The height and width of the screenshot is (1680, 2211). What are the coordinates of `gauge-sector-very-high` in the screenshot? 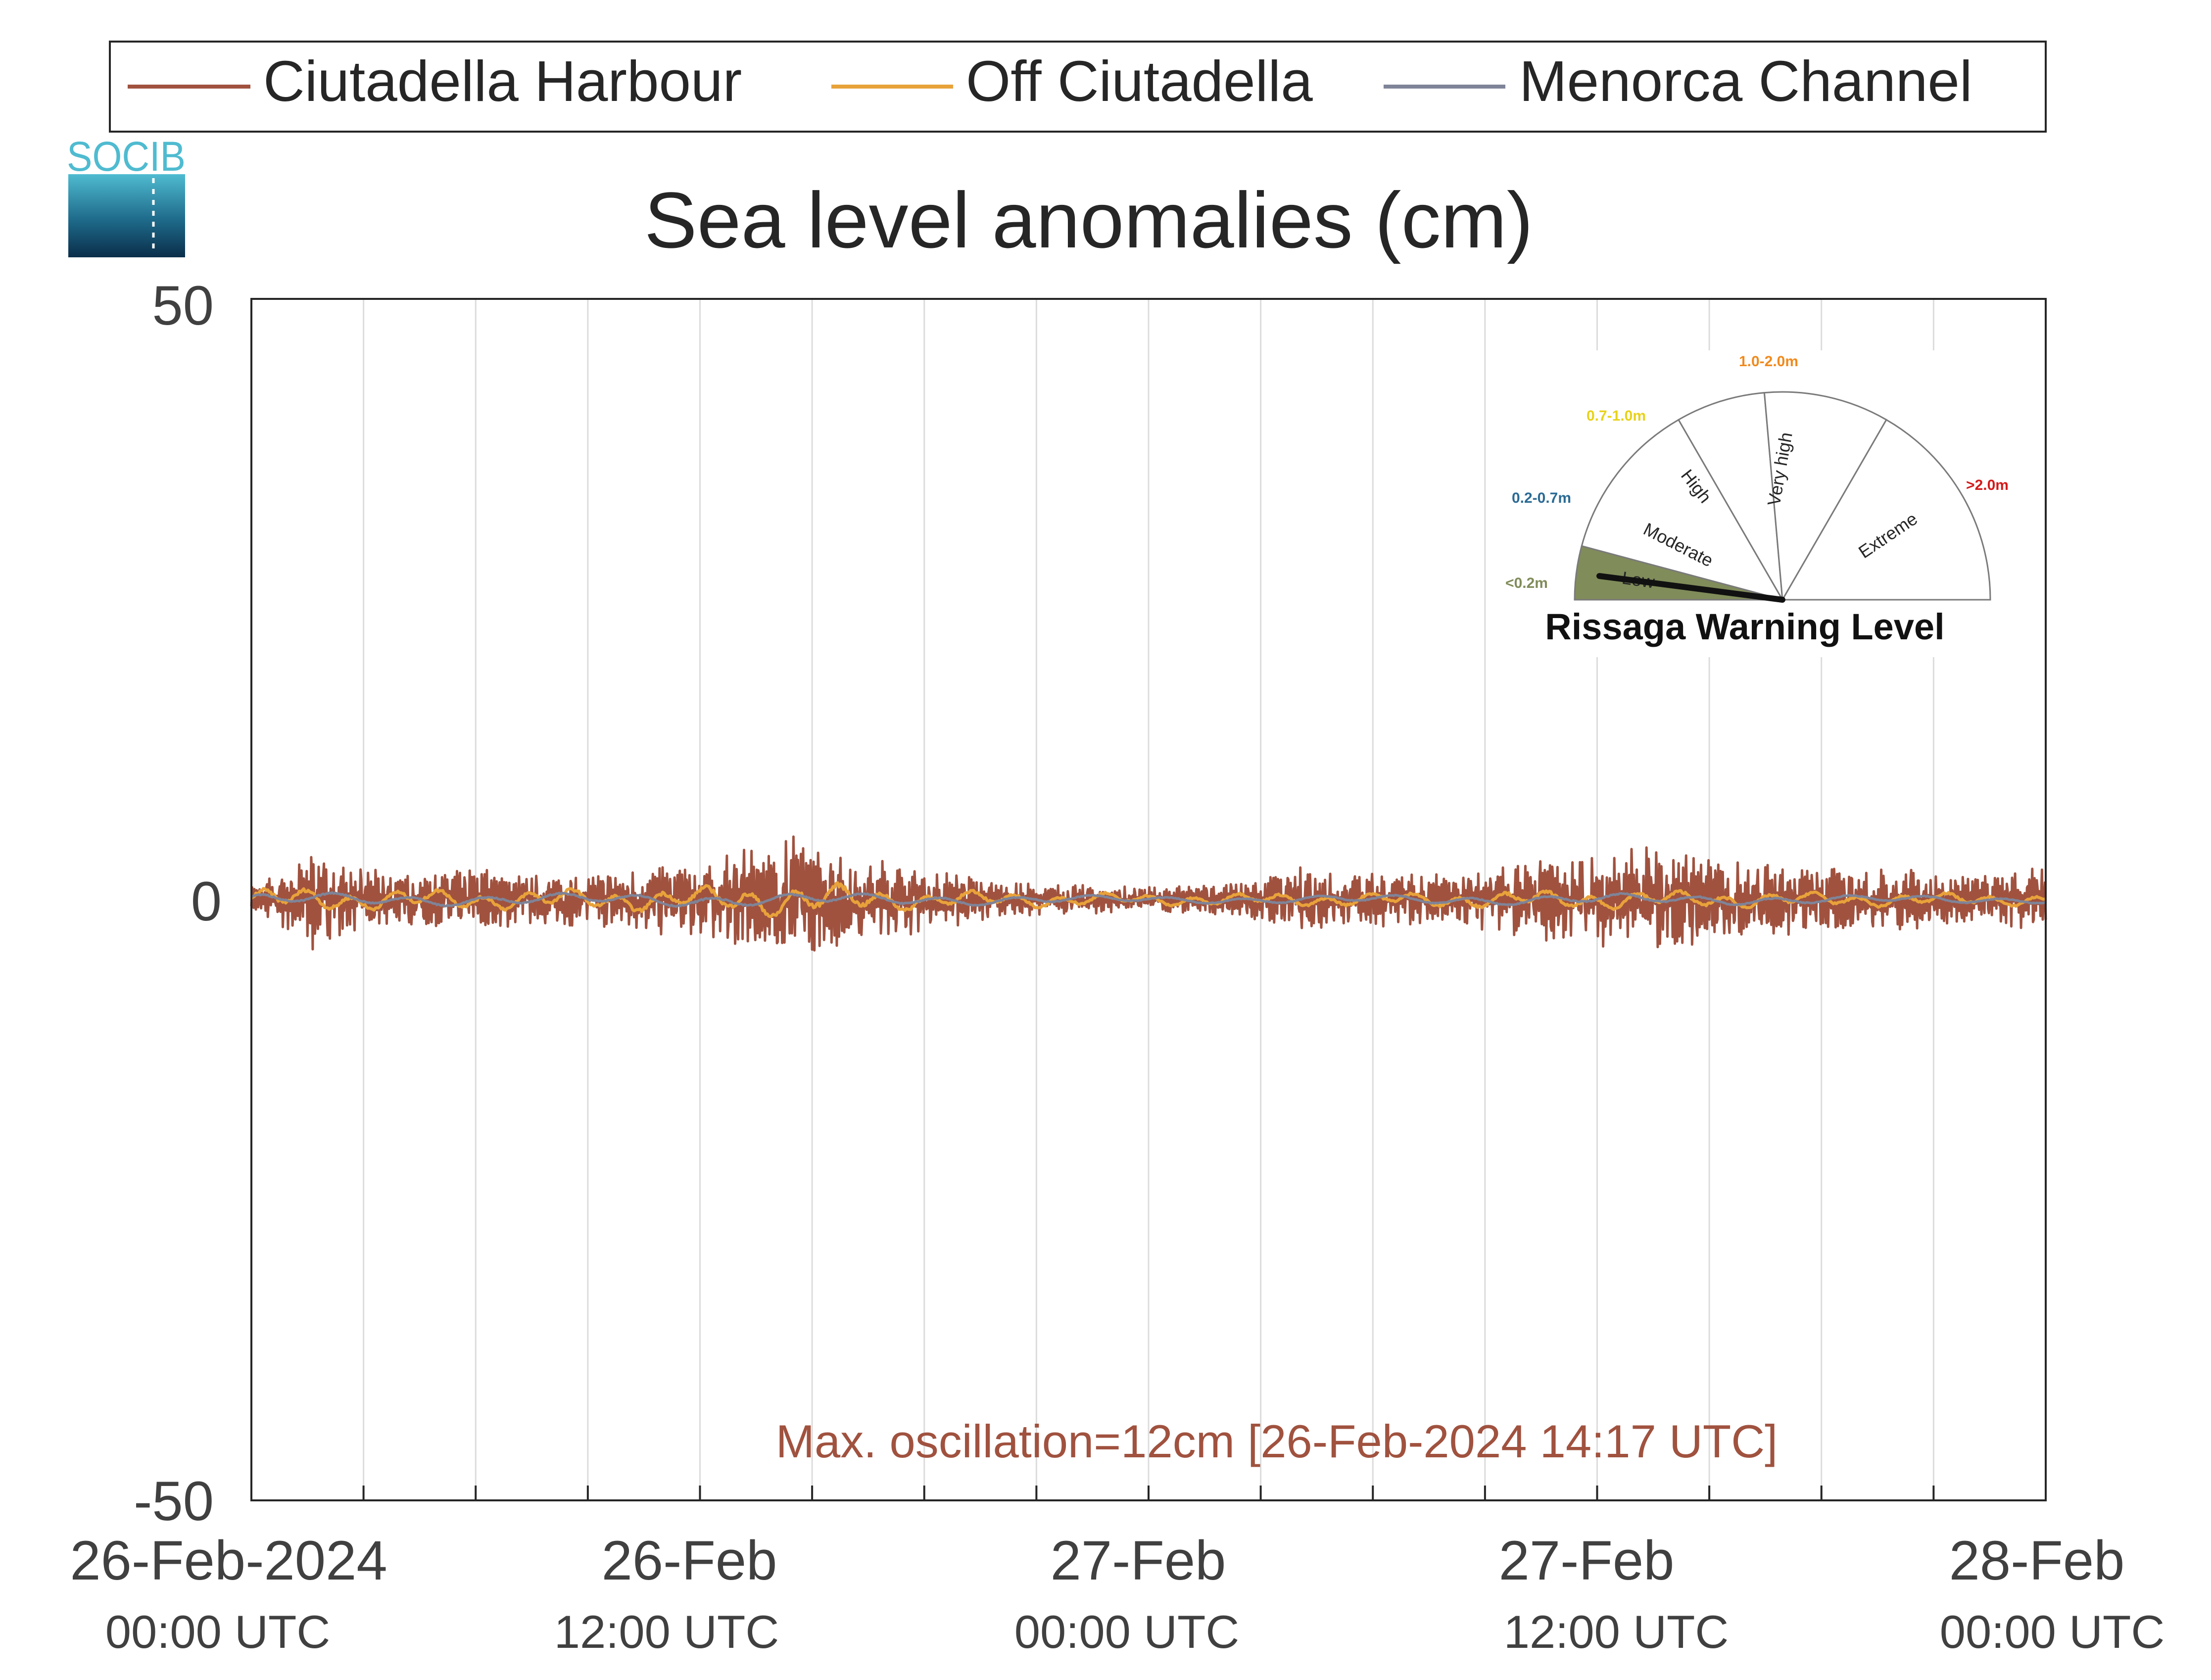 It's located at (1825, 497).